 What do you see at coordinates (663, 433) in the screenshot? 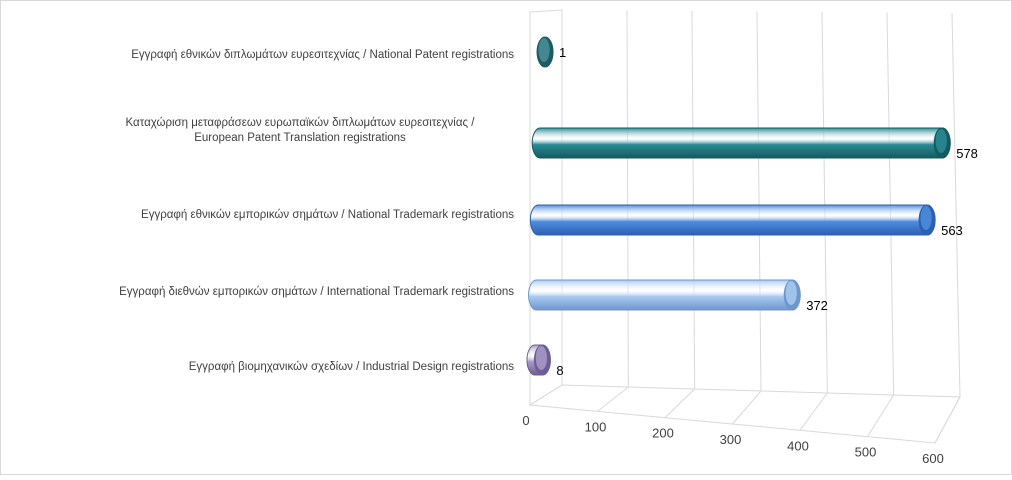
I see `x-tick-label: 200` at bounding box center [663, 433].